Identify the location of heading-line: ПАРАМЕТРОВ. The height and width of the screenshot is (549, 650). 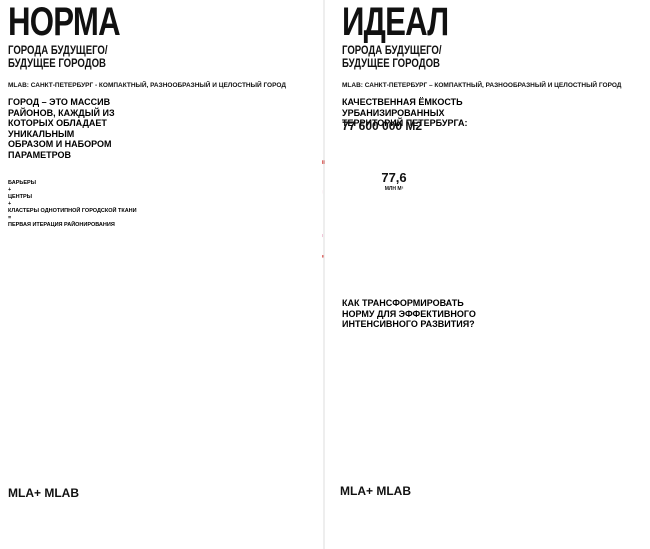
(40, 154).